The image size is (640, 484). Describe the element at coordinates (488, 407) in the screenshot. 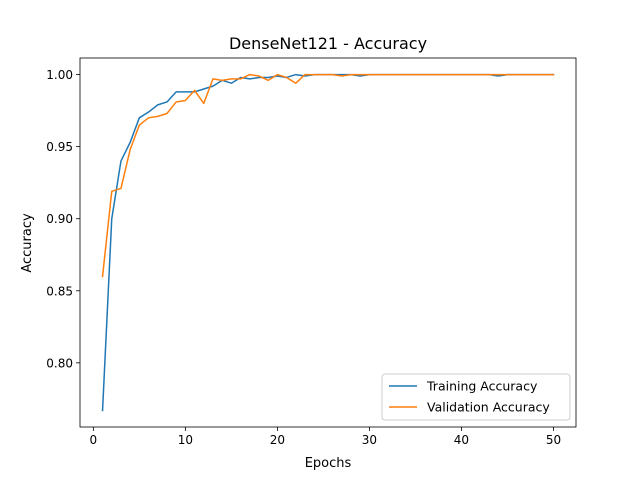

I see `legend-label-2: Validation Accuracy` at that location.